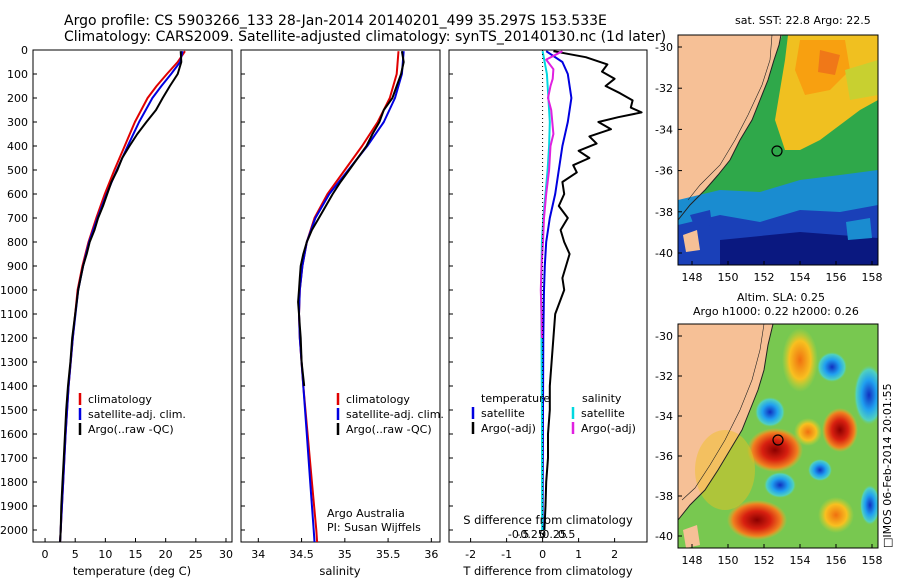 The width and height of the screenshot is (900, 580). What do you see at coordinates (567, 534) in the screenshot?
I see `s-diff-tick-label: 0.5` at bounding box center [567, 534].